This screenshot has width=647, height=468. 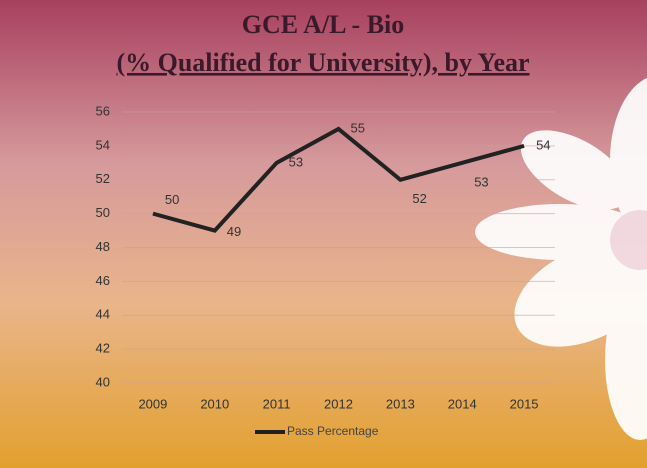 I want to click on x-tick-label: 2014, so click(x=462, y=403).